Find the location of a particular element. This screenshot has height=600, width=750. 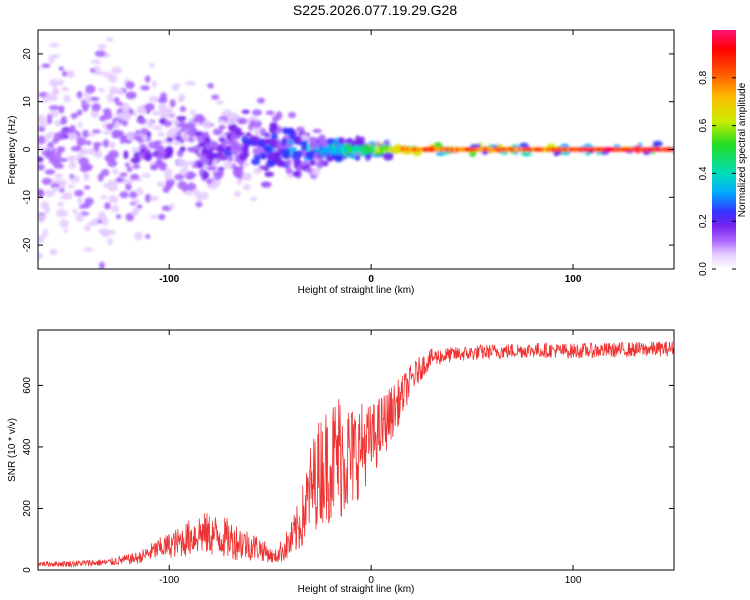

ytick-label: 0 is located at coordinates (27, 570).